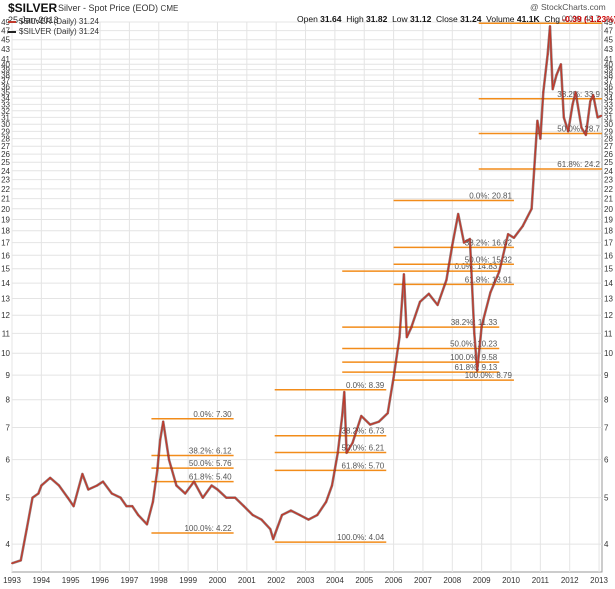 This screenshot has width=615, height=589. I want to click on fib-level-label: 38.2%: 33.9, so click(578, 94).